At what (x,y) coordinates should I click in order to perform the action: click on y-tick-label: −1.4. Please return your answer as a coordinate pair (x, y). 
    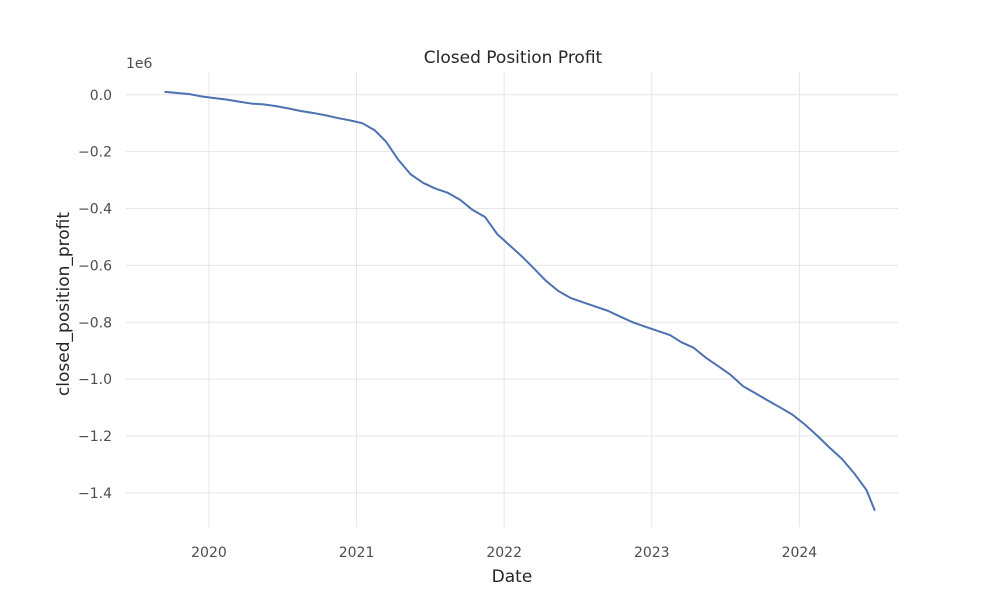
    Looking at the image, I should click on (95, 494).